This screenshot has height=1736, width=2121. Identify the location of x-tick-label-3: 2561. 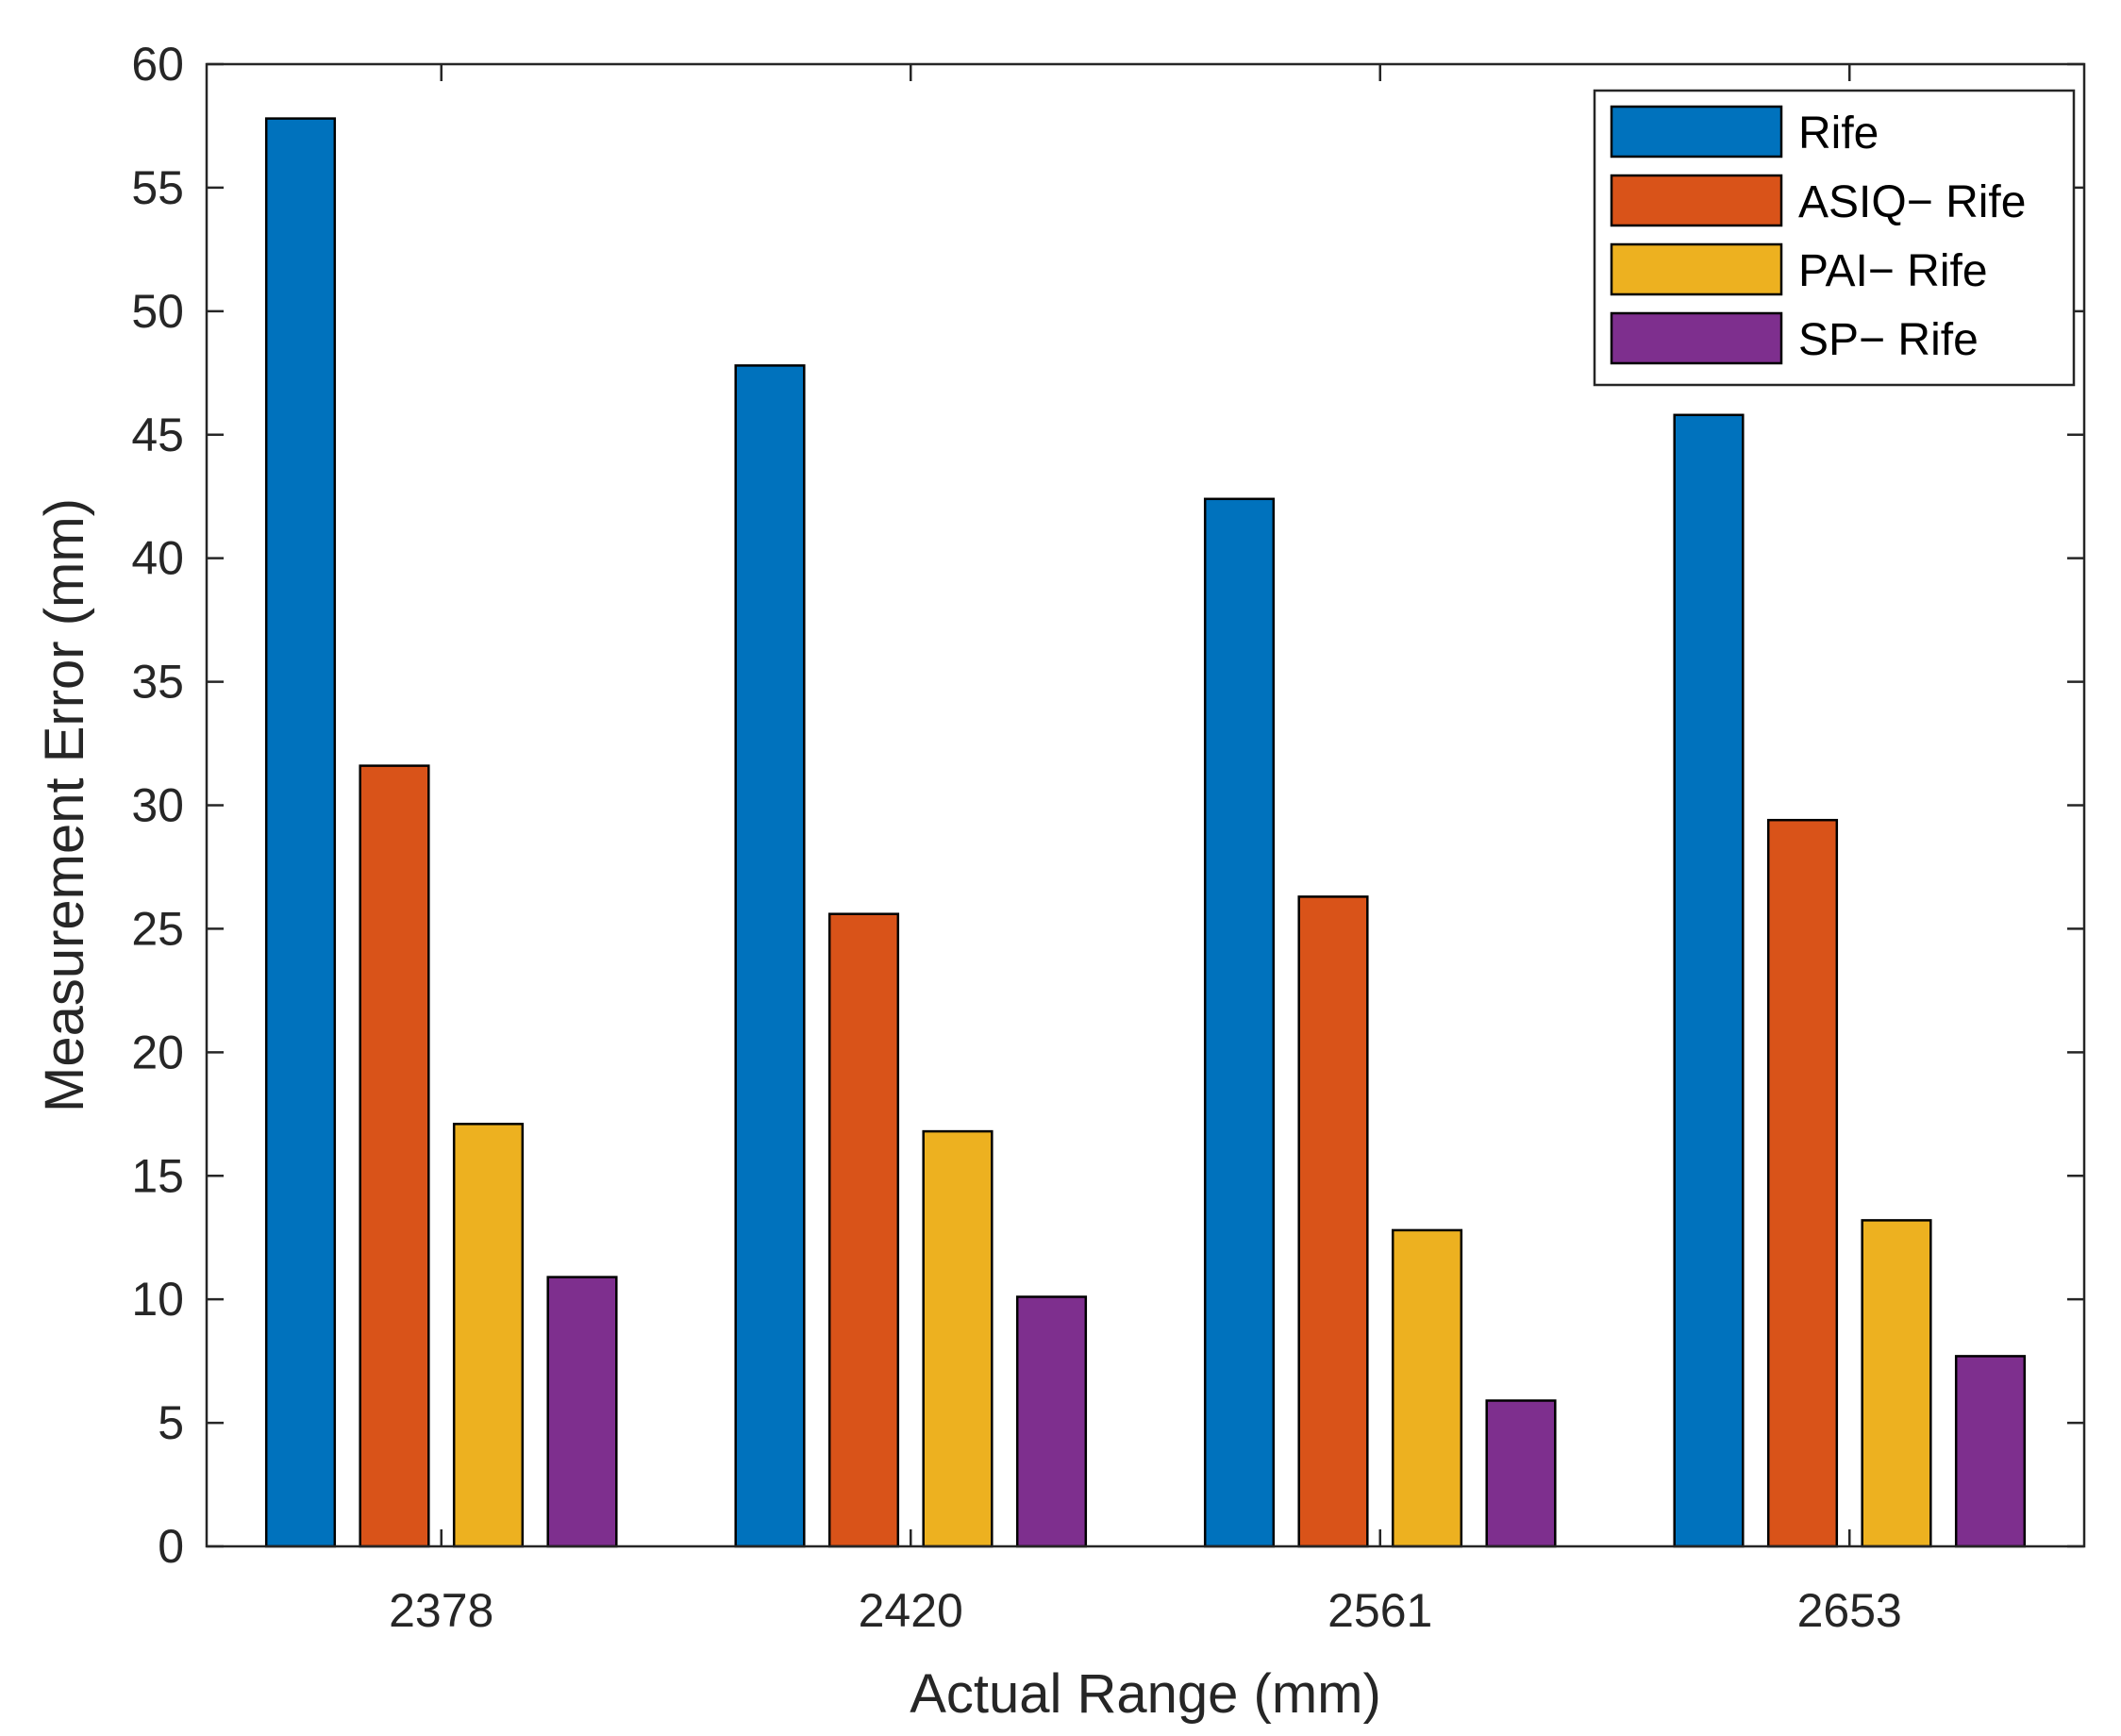
(1380, 1610).